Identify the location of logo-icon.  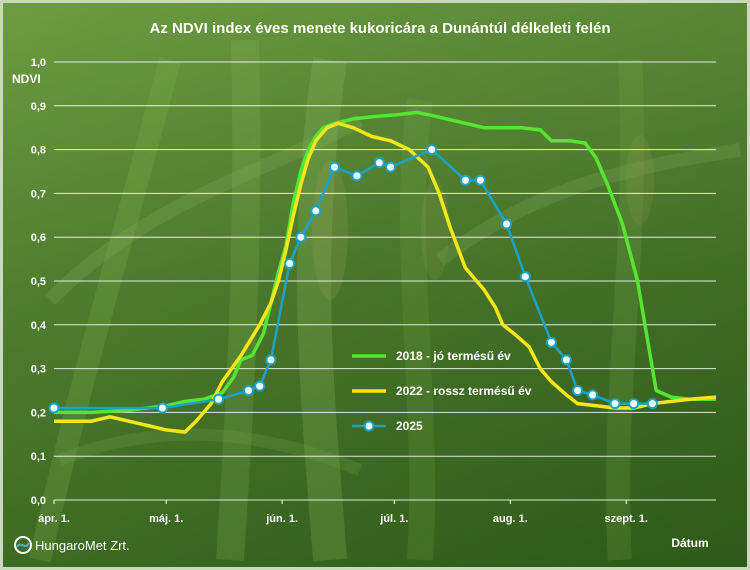
(23, 545).